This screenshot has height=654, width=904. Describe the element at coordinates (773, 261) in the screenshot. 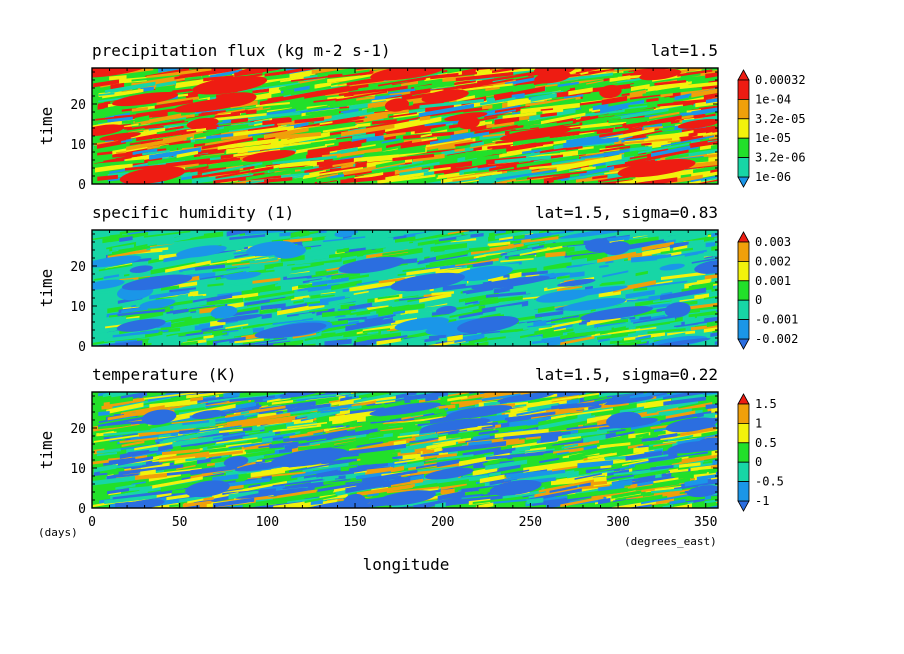

I see `colorbar-label: 0.002` at that location.